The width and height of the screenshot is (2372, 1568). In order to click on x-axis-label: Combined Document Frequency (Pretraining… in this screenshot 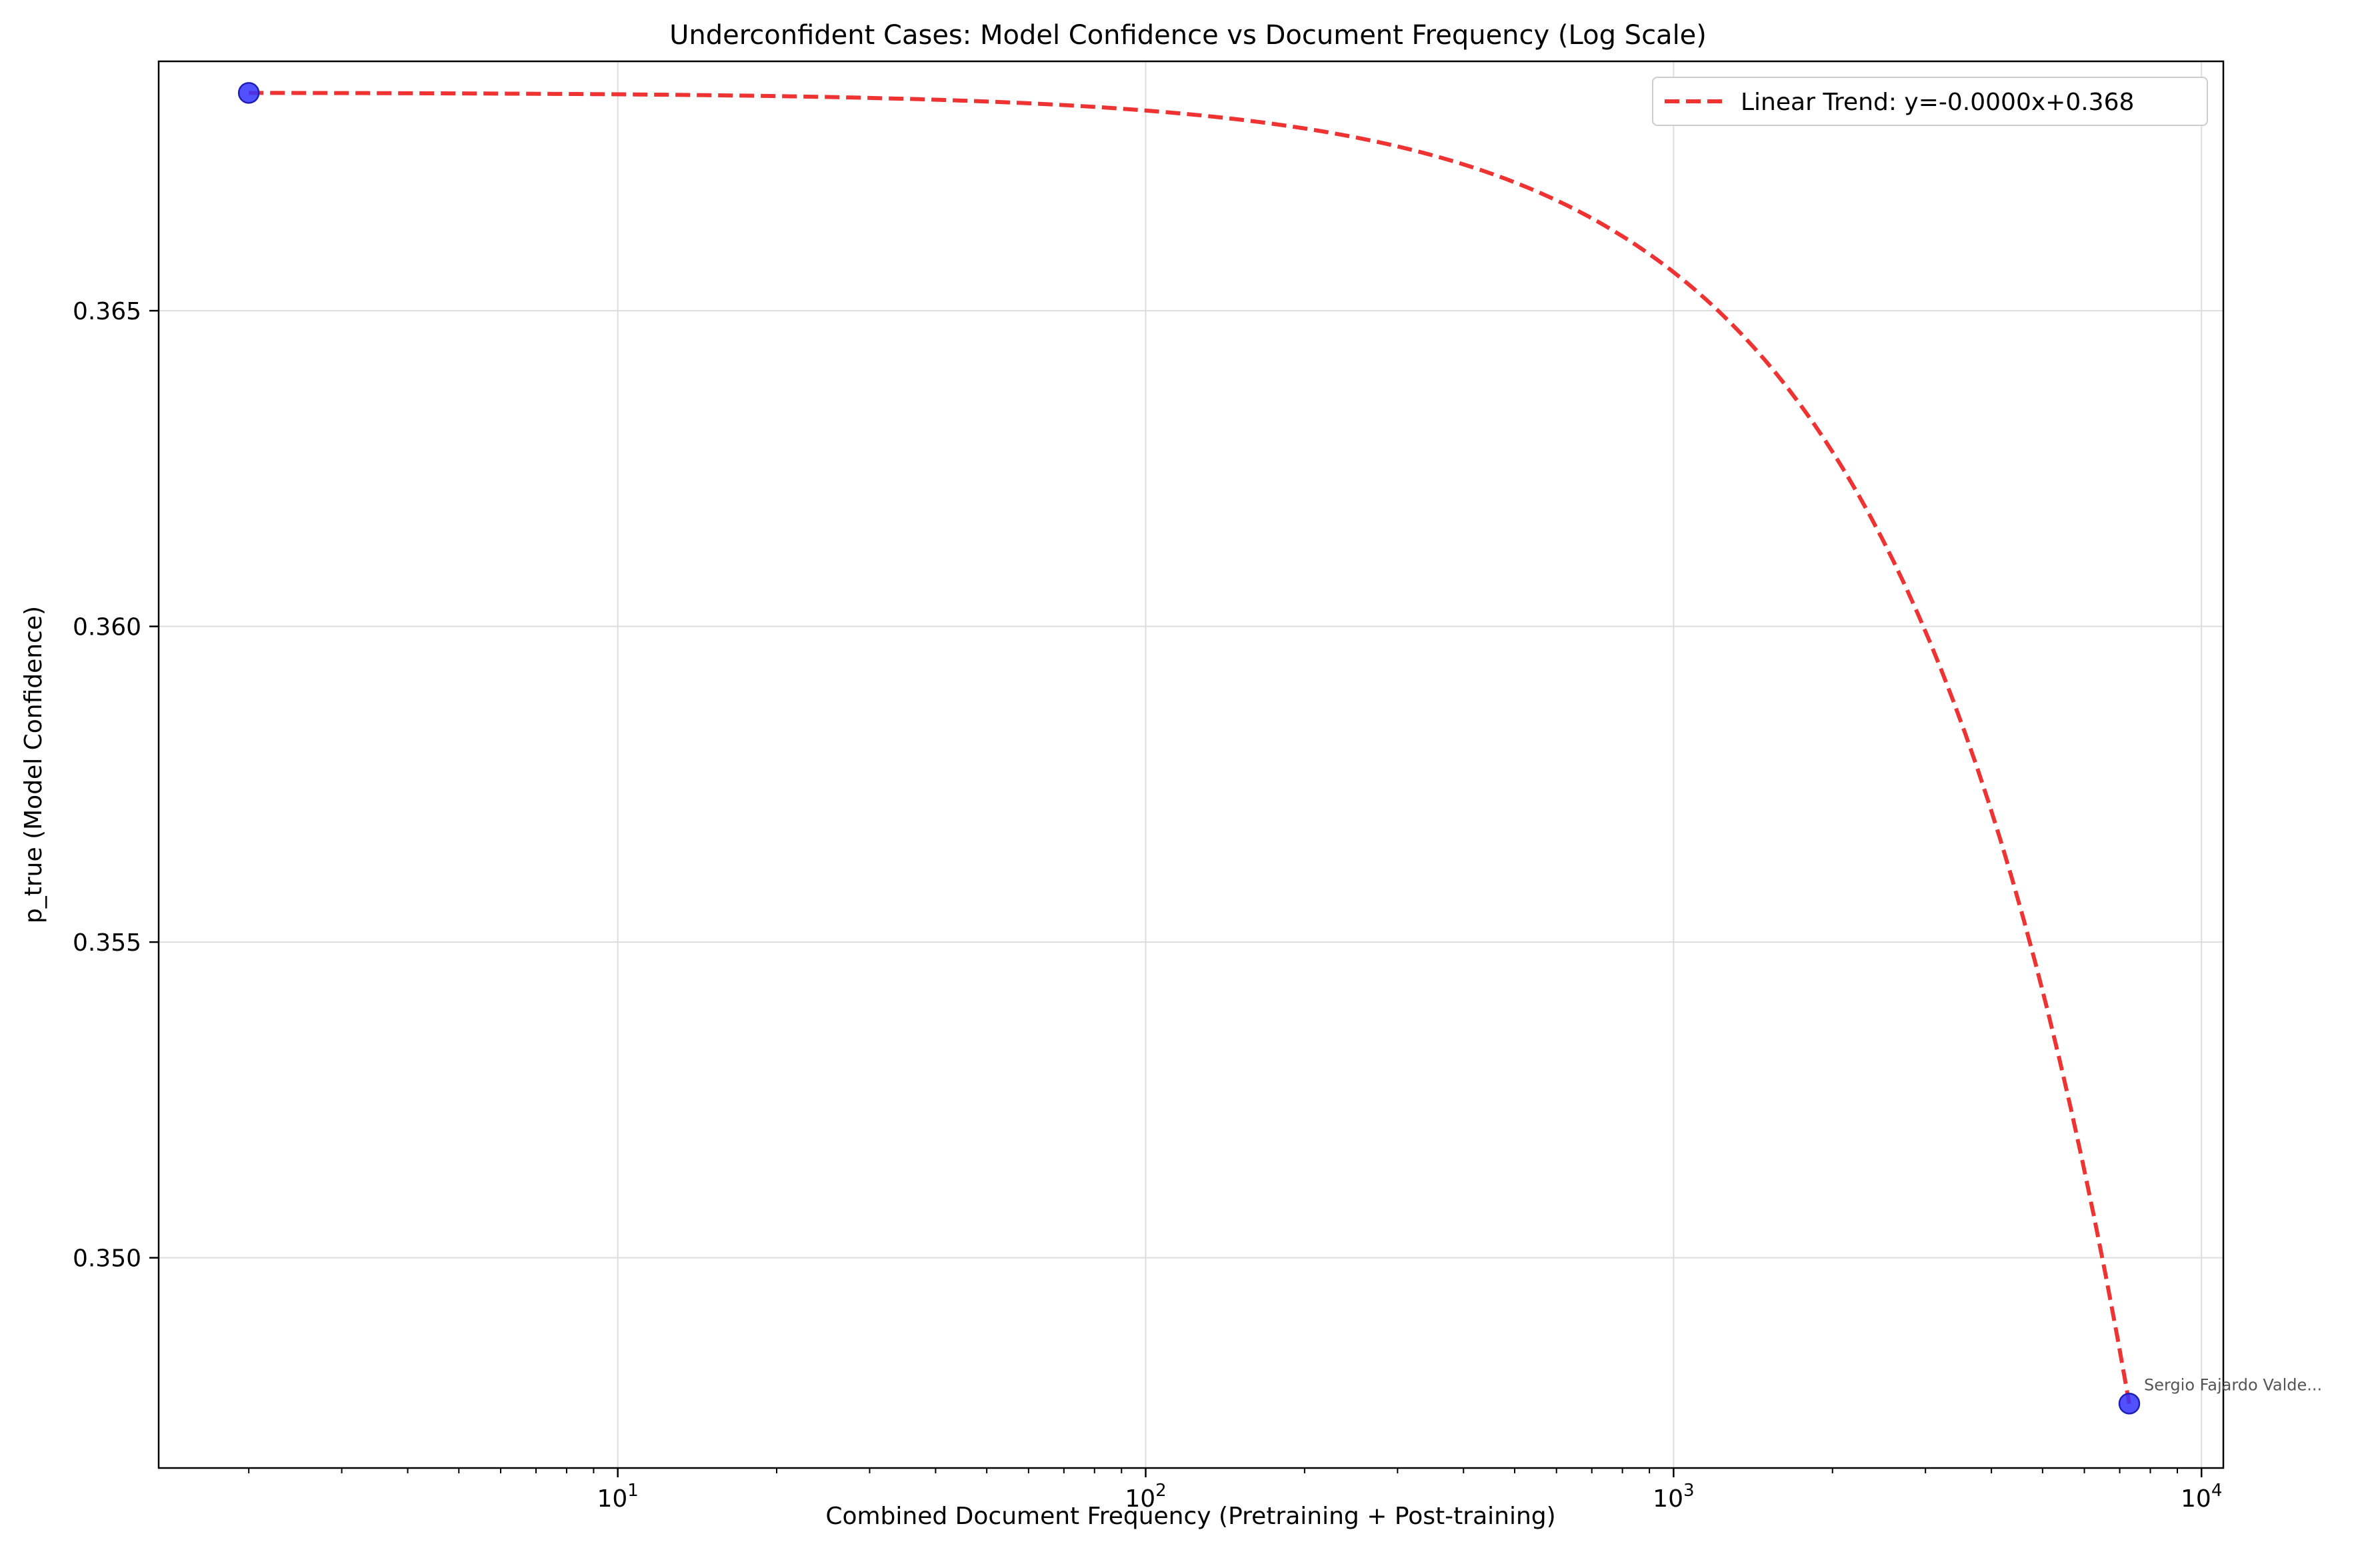, I will do `click(1190, 1516)`.